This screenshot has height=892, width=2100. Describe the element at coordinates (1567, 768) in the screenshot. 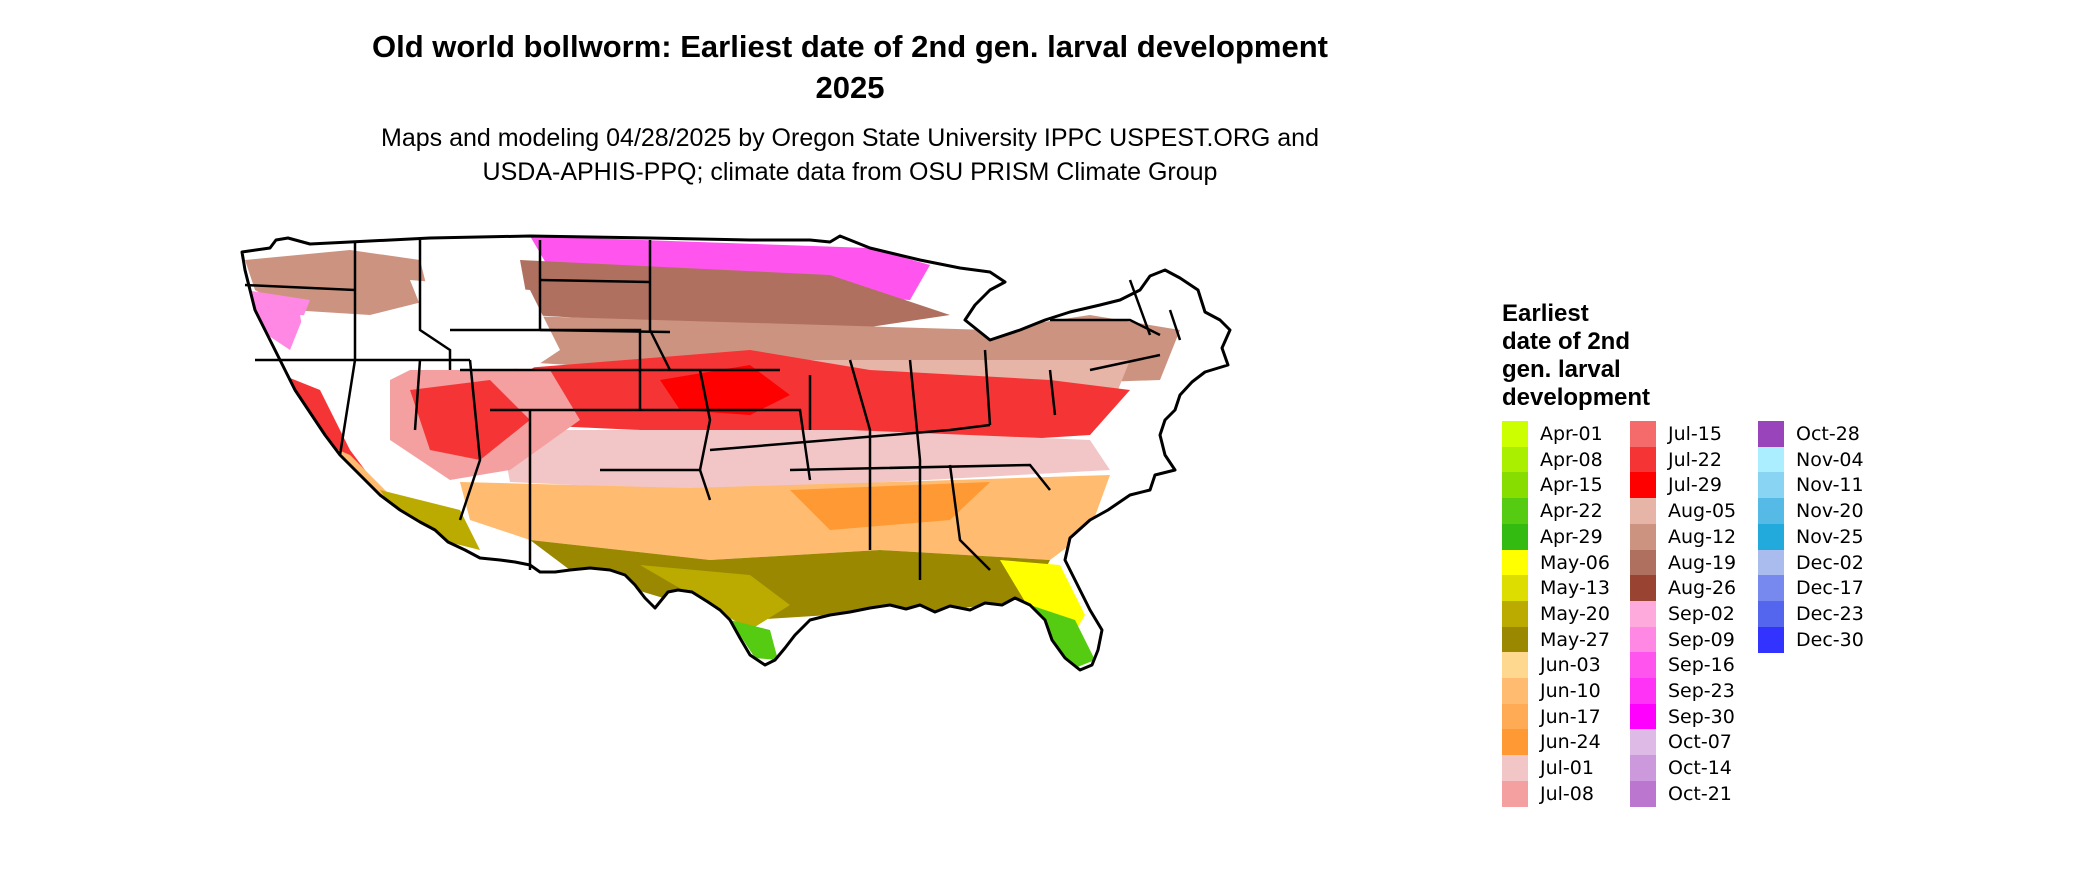

I see `legend-label: Jul-01` at that location.